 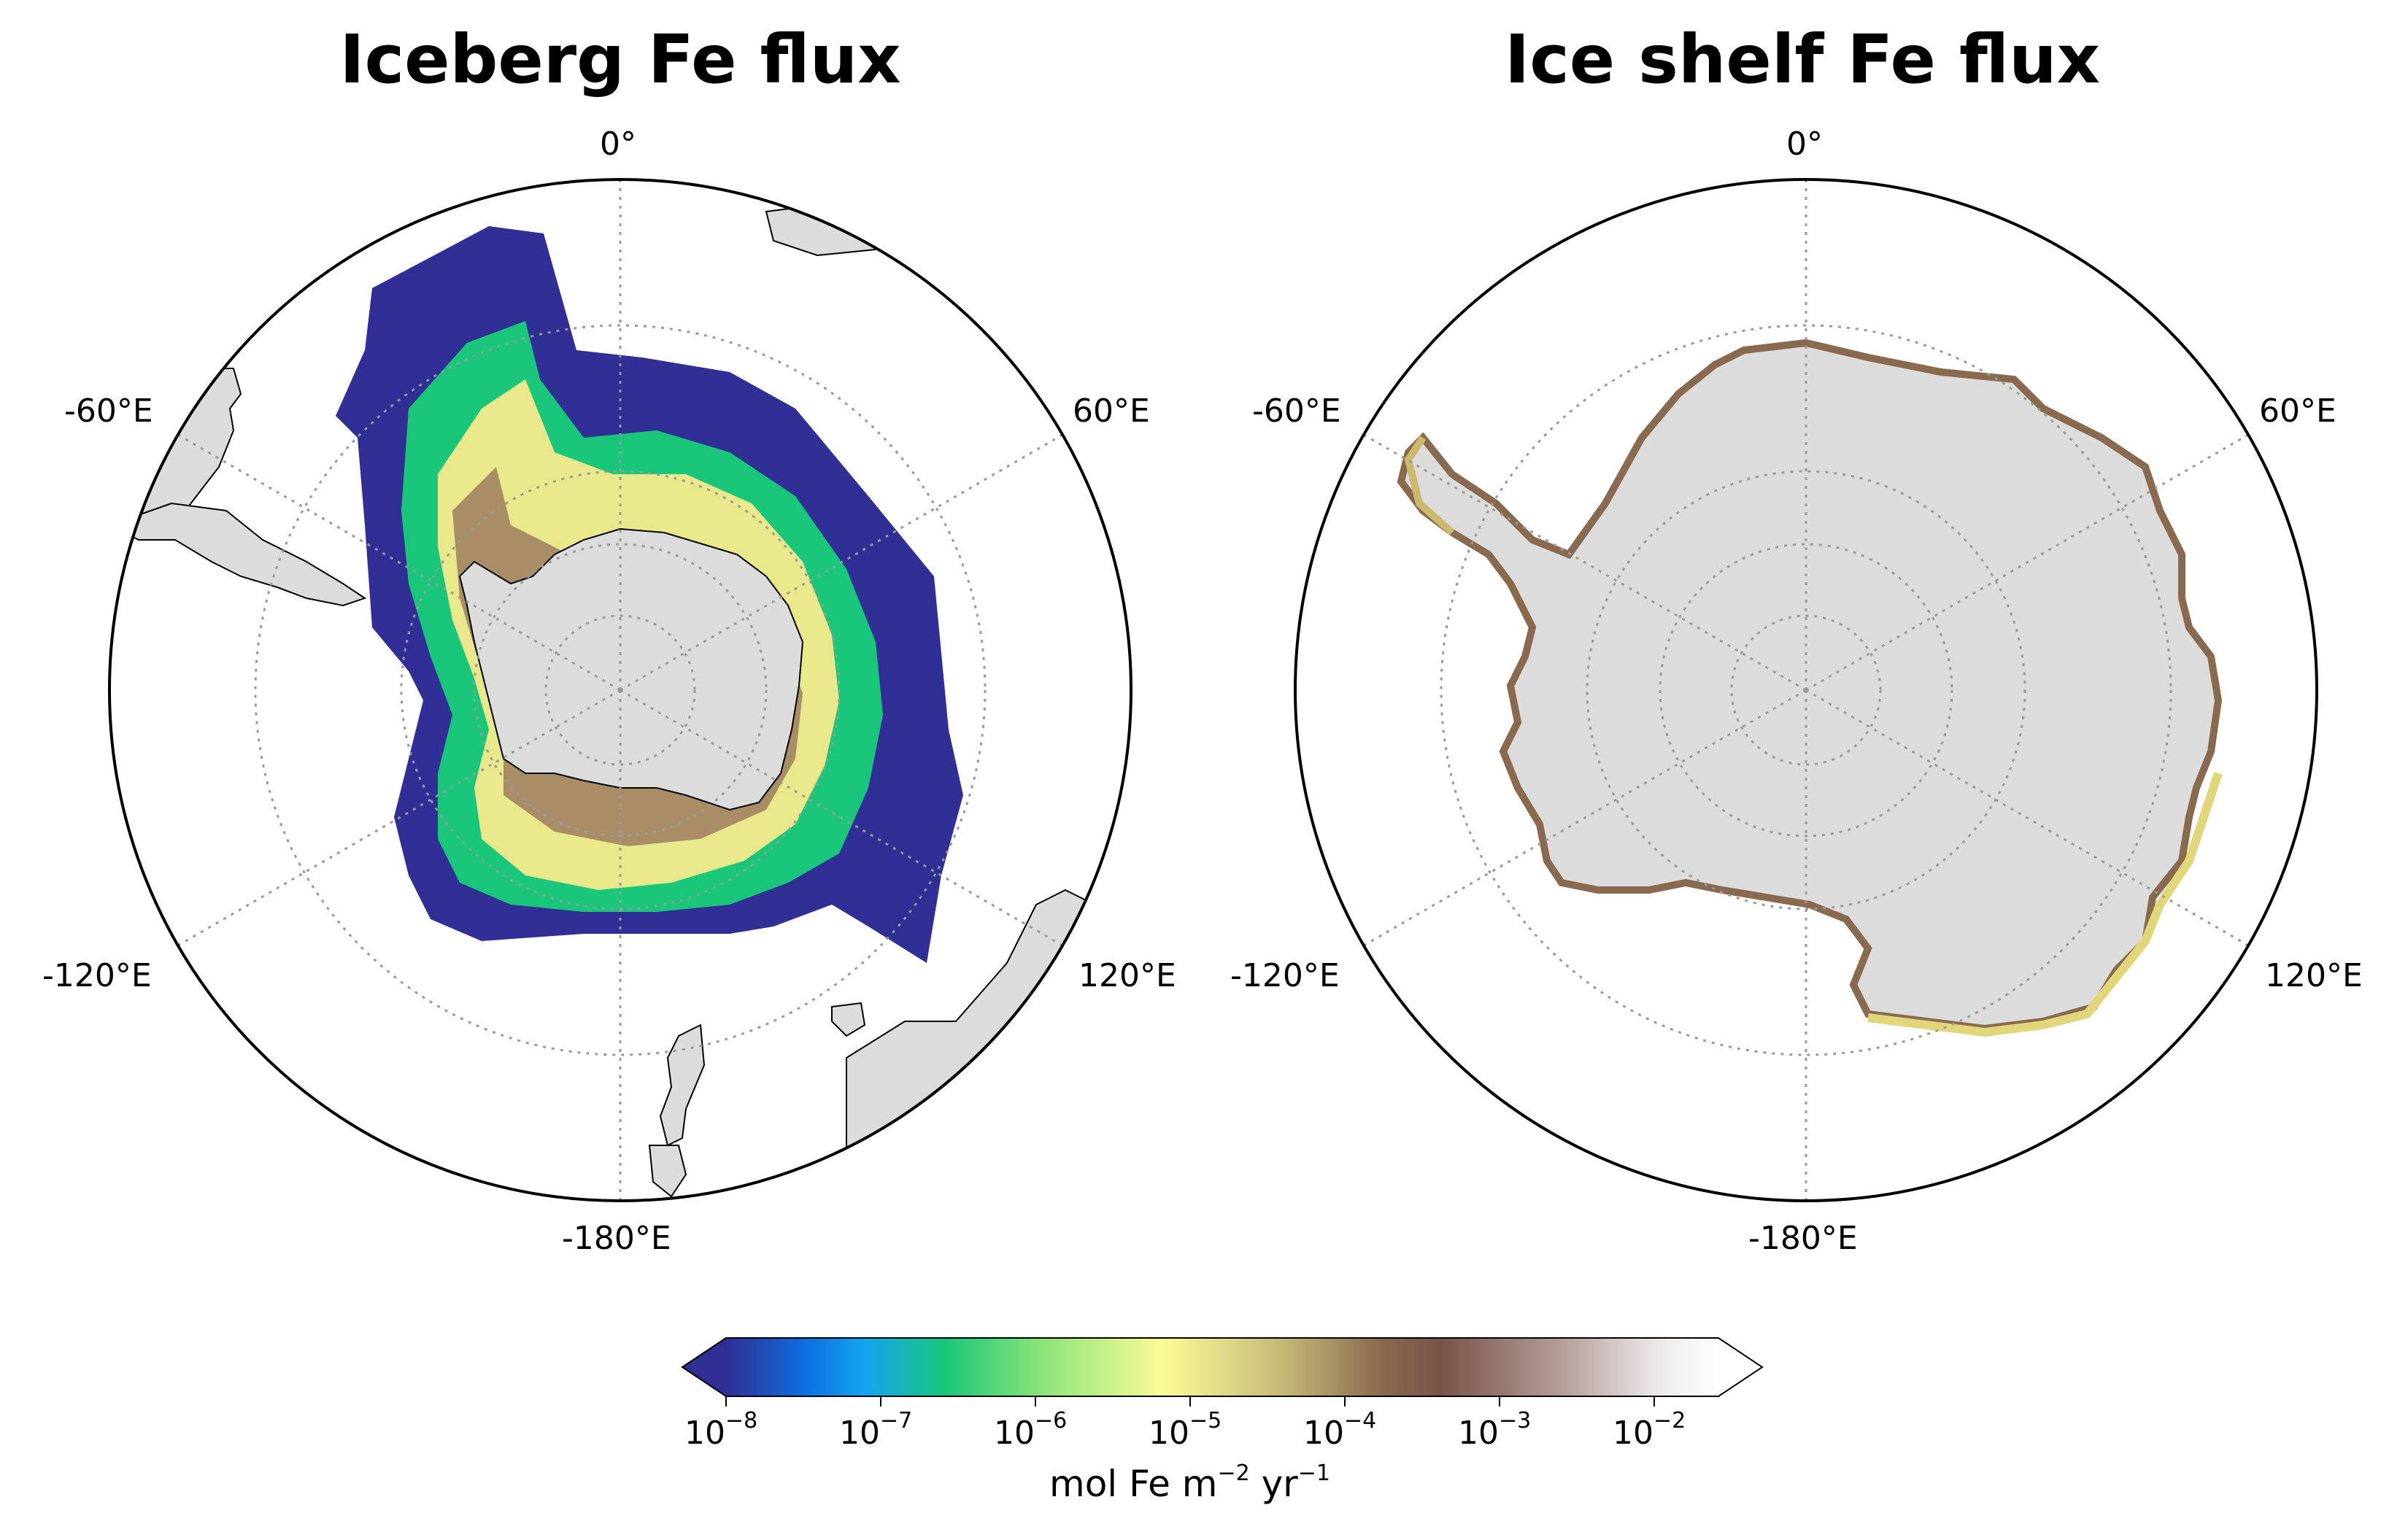 What do you see at coordinates (1649, 1430) in the screenshot?
I see `cb-label-m2: 10−2` at bounding box center [1649, 1430].